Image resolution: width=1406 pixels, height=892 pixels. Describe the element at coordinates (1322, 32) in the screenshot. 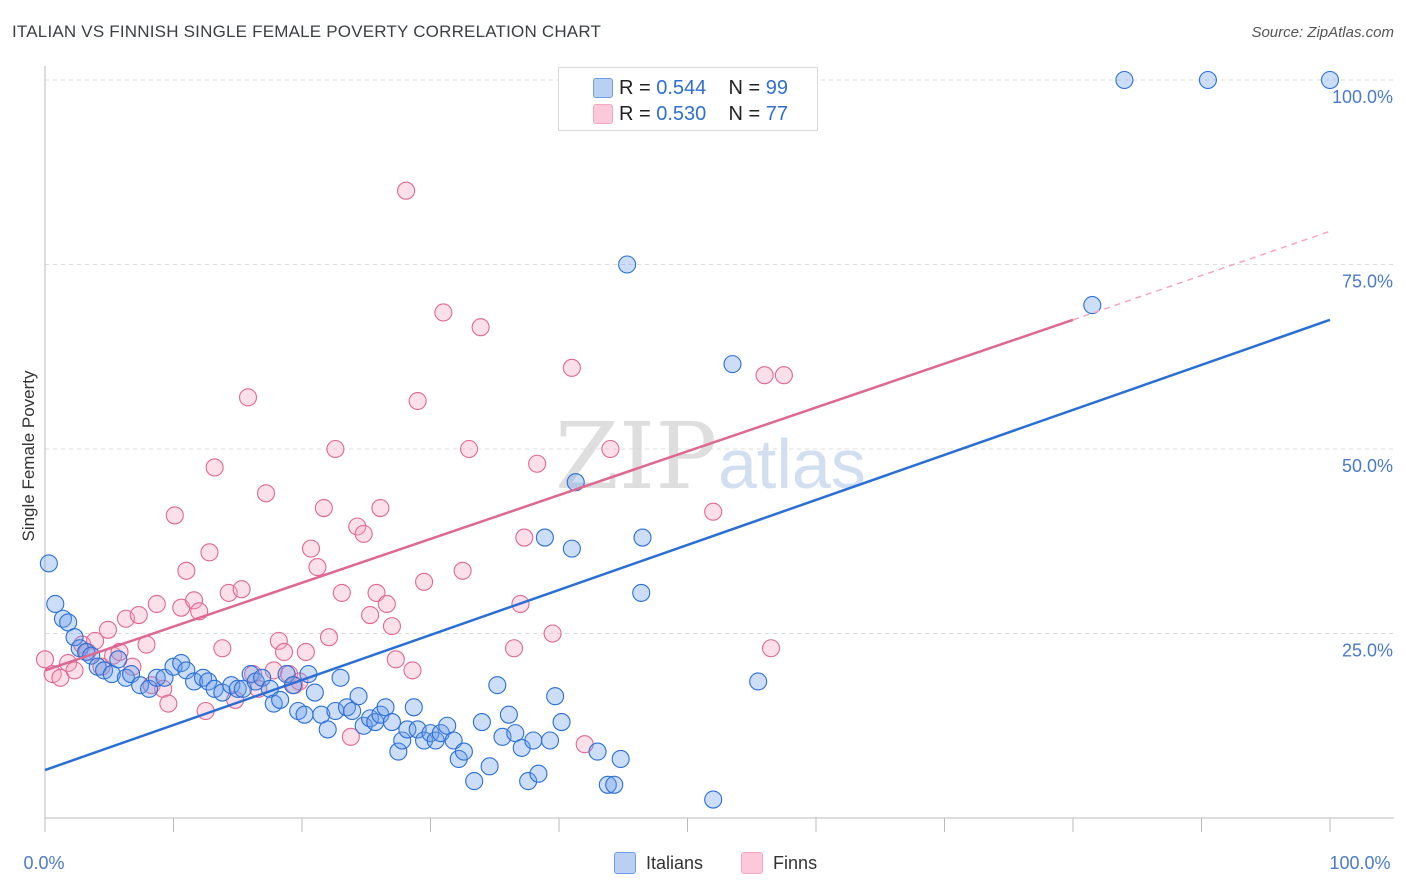

I see `source-label: Source: ZipAtlas.com` at that location.